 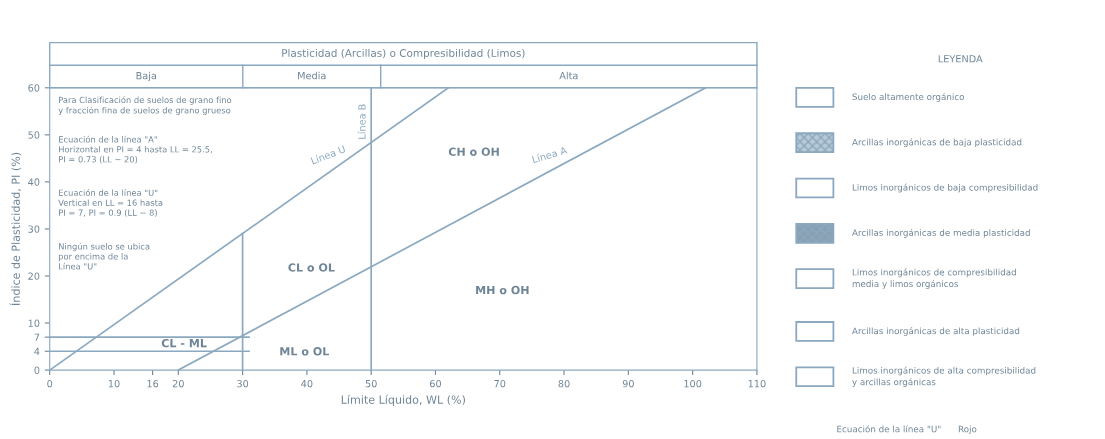 What do you see at coordinates (549, 154) in the screenshot?
I see `text: Línea A` at bounding box center [549, 154].